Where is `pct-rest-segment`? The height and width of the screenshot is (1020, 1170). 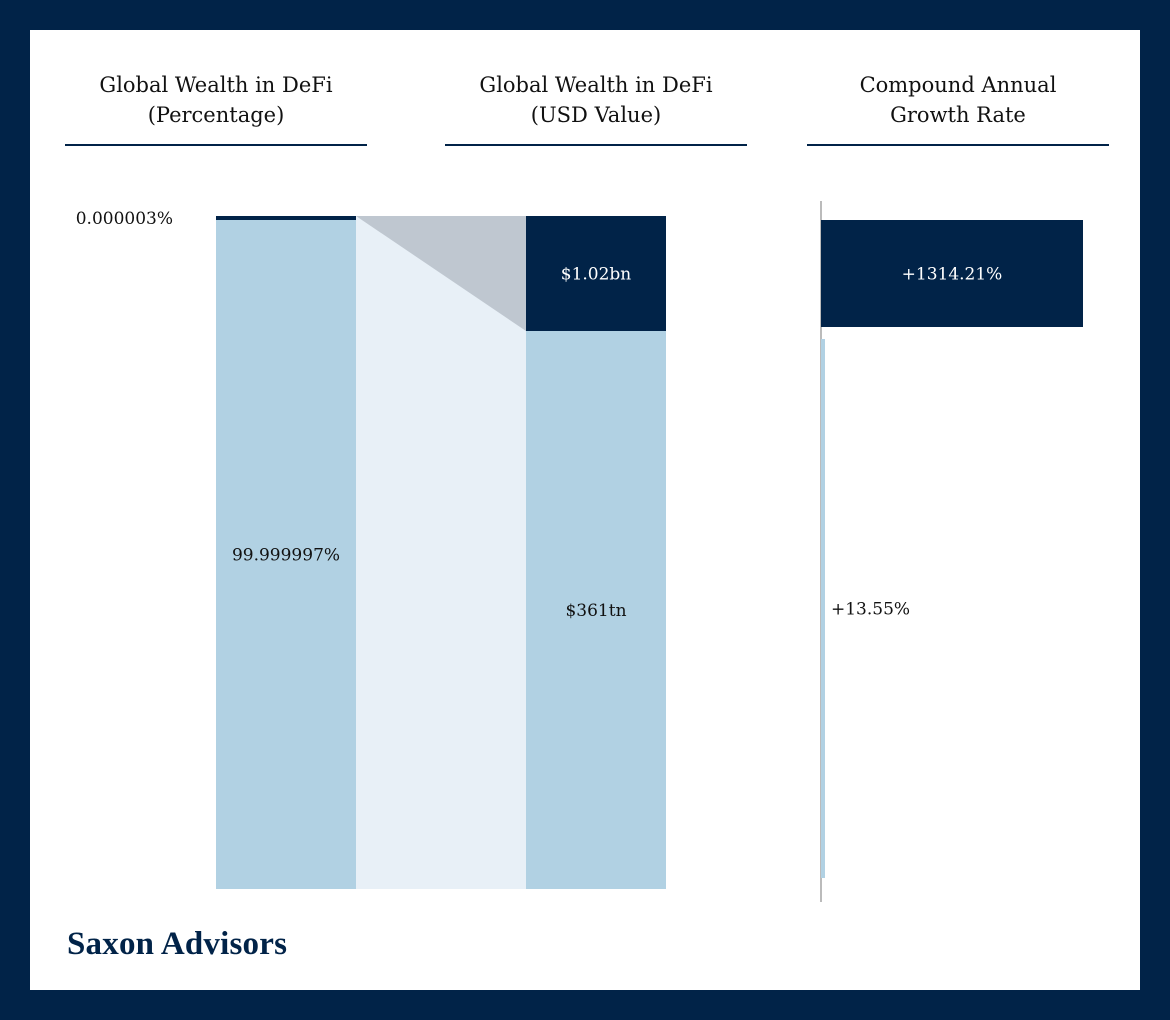 pct-rest-segment is located at coordinates (286, 554).